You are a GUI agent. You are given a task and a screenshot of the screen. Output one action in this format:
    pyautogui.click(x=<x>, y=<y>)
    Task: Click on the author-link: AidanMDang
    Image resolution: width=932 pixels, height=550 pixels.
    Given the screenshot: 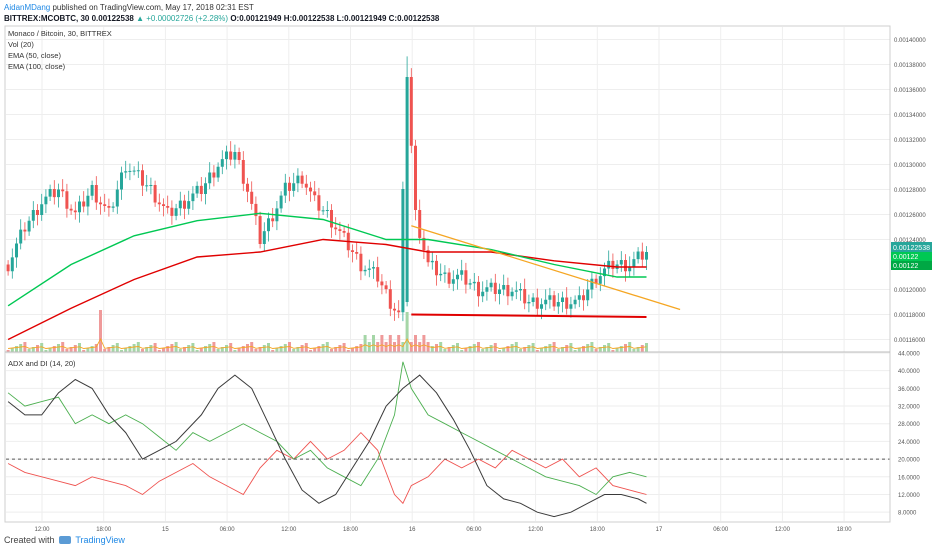 What is the action you would take?
    pyautogui.click(x=27, y=7)
    